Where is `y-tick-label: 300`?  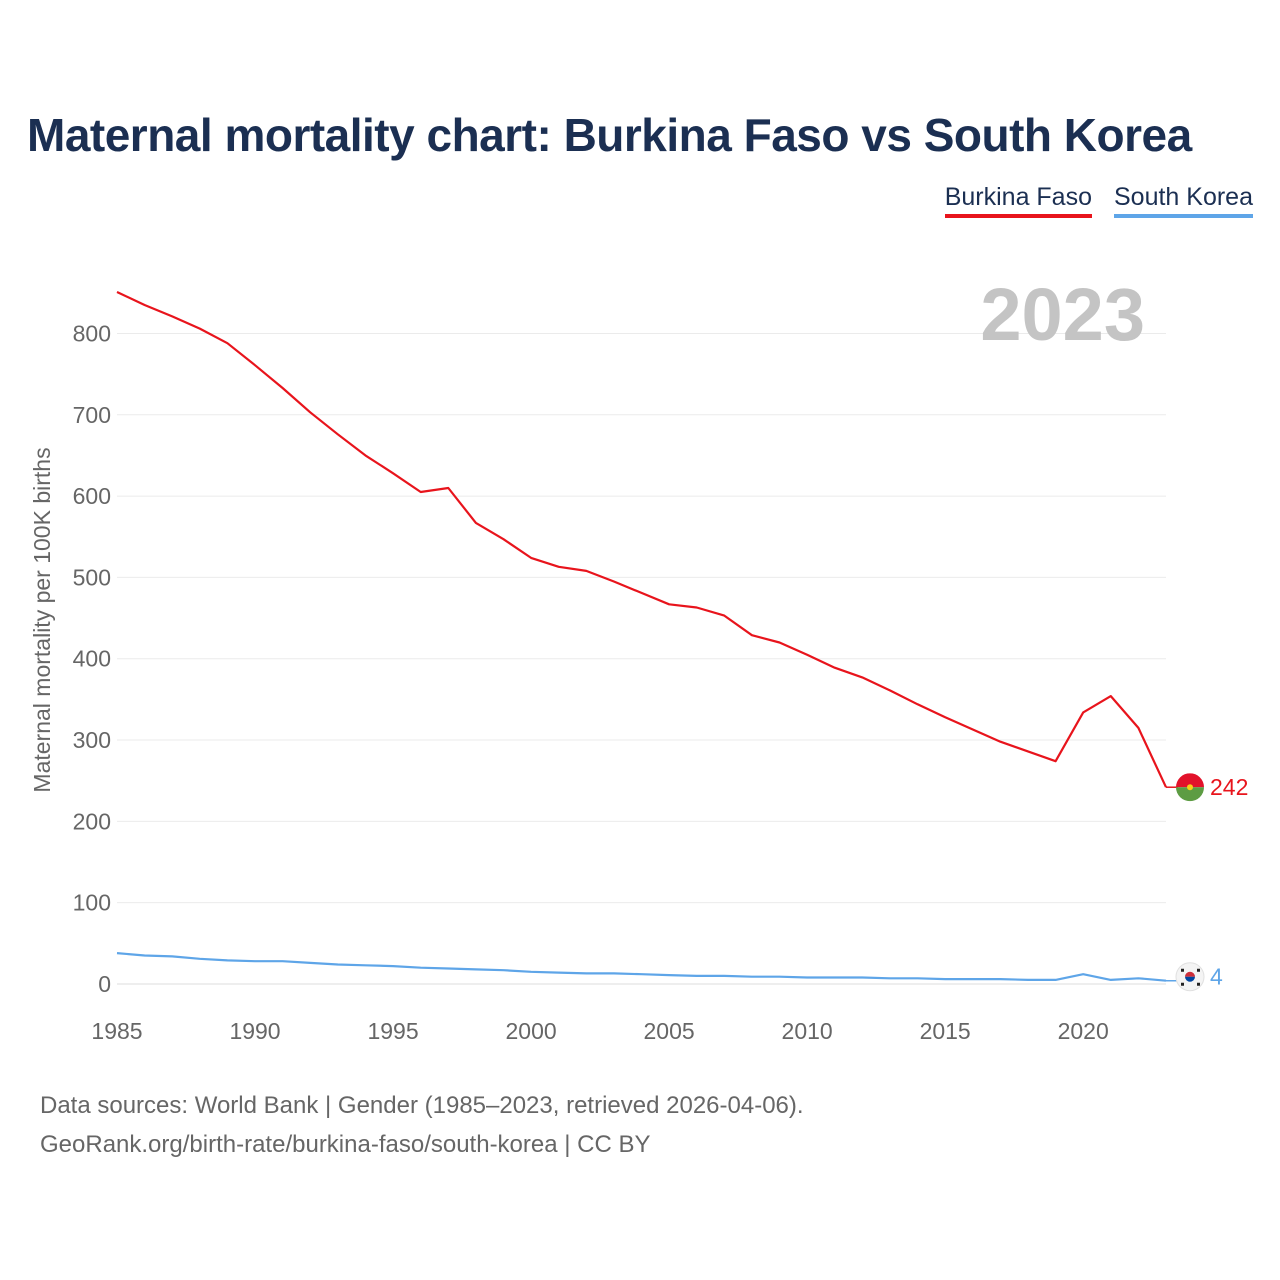
y-tick-label: 300 is located at coordinates (92, 740).